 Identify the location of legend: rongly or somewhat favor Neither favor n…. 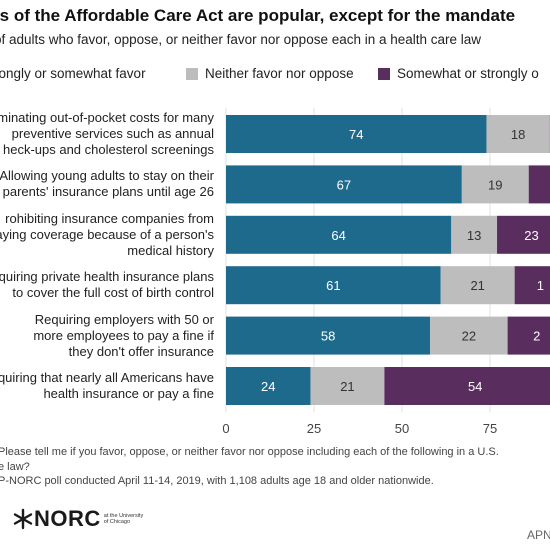
(275, 76).